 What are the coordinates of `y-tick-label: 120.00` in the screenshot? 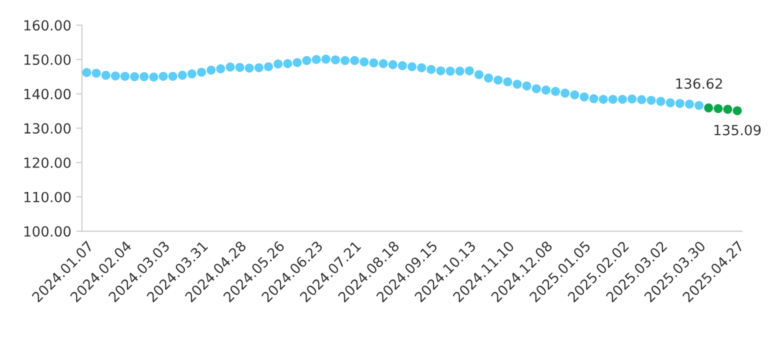 It's located at (47, 162).